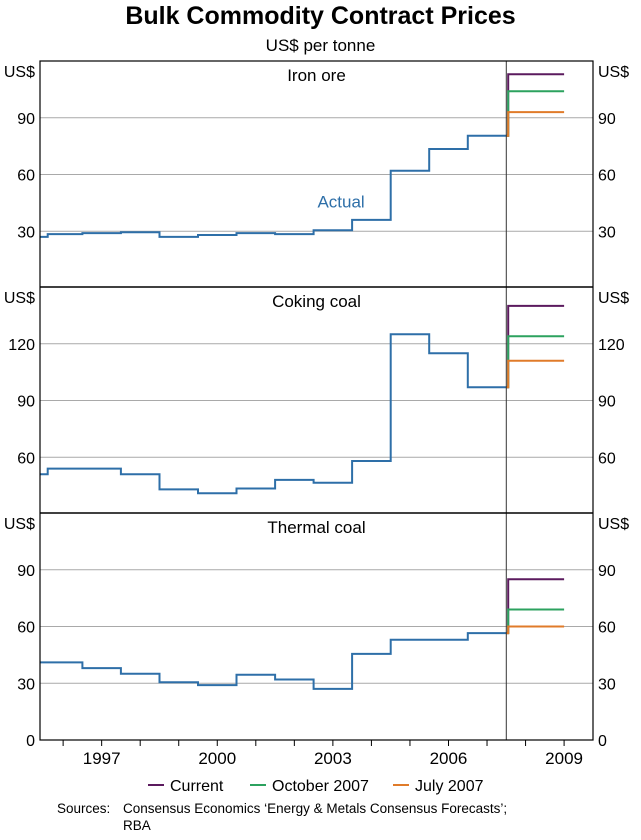  What do you see at coordinates (607, 684) in the screenshot?
I see `ytick-right-2-30: 30` at bounding box center [607, 684].